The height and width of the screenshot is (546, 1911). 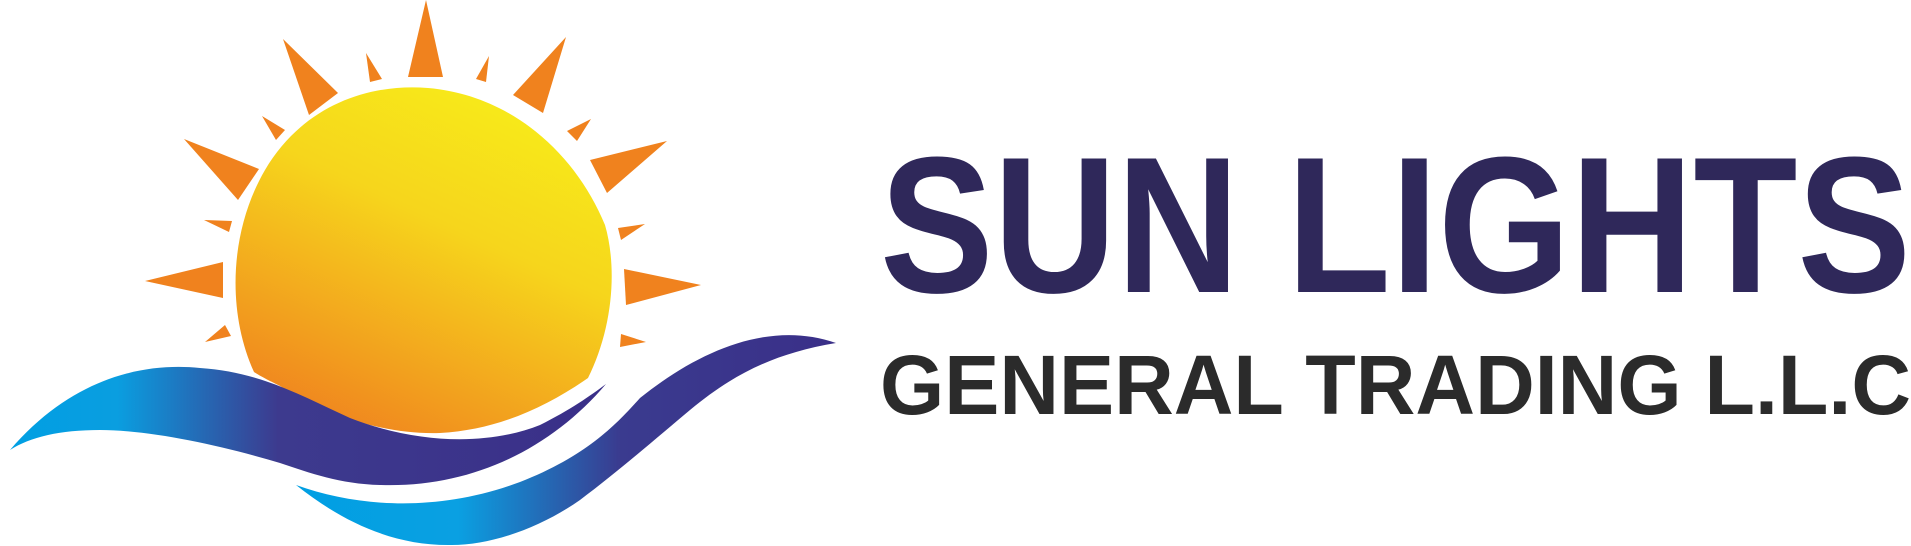 What do you see at coordinates (1395, 385) in the screenshot?
I see `company-tagline: GENERAL TRADING L.L.C` at bounding box center [1395, 385].